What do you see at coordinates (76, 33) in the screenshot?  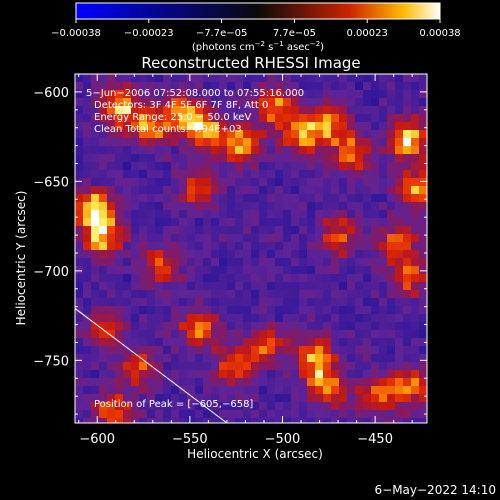 I see `colorbar-tick-label: −0.00038` at bounding box center [76, 33].